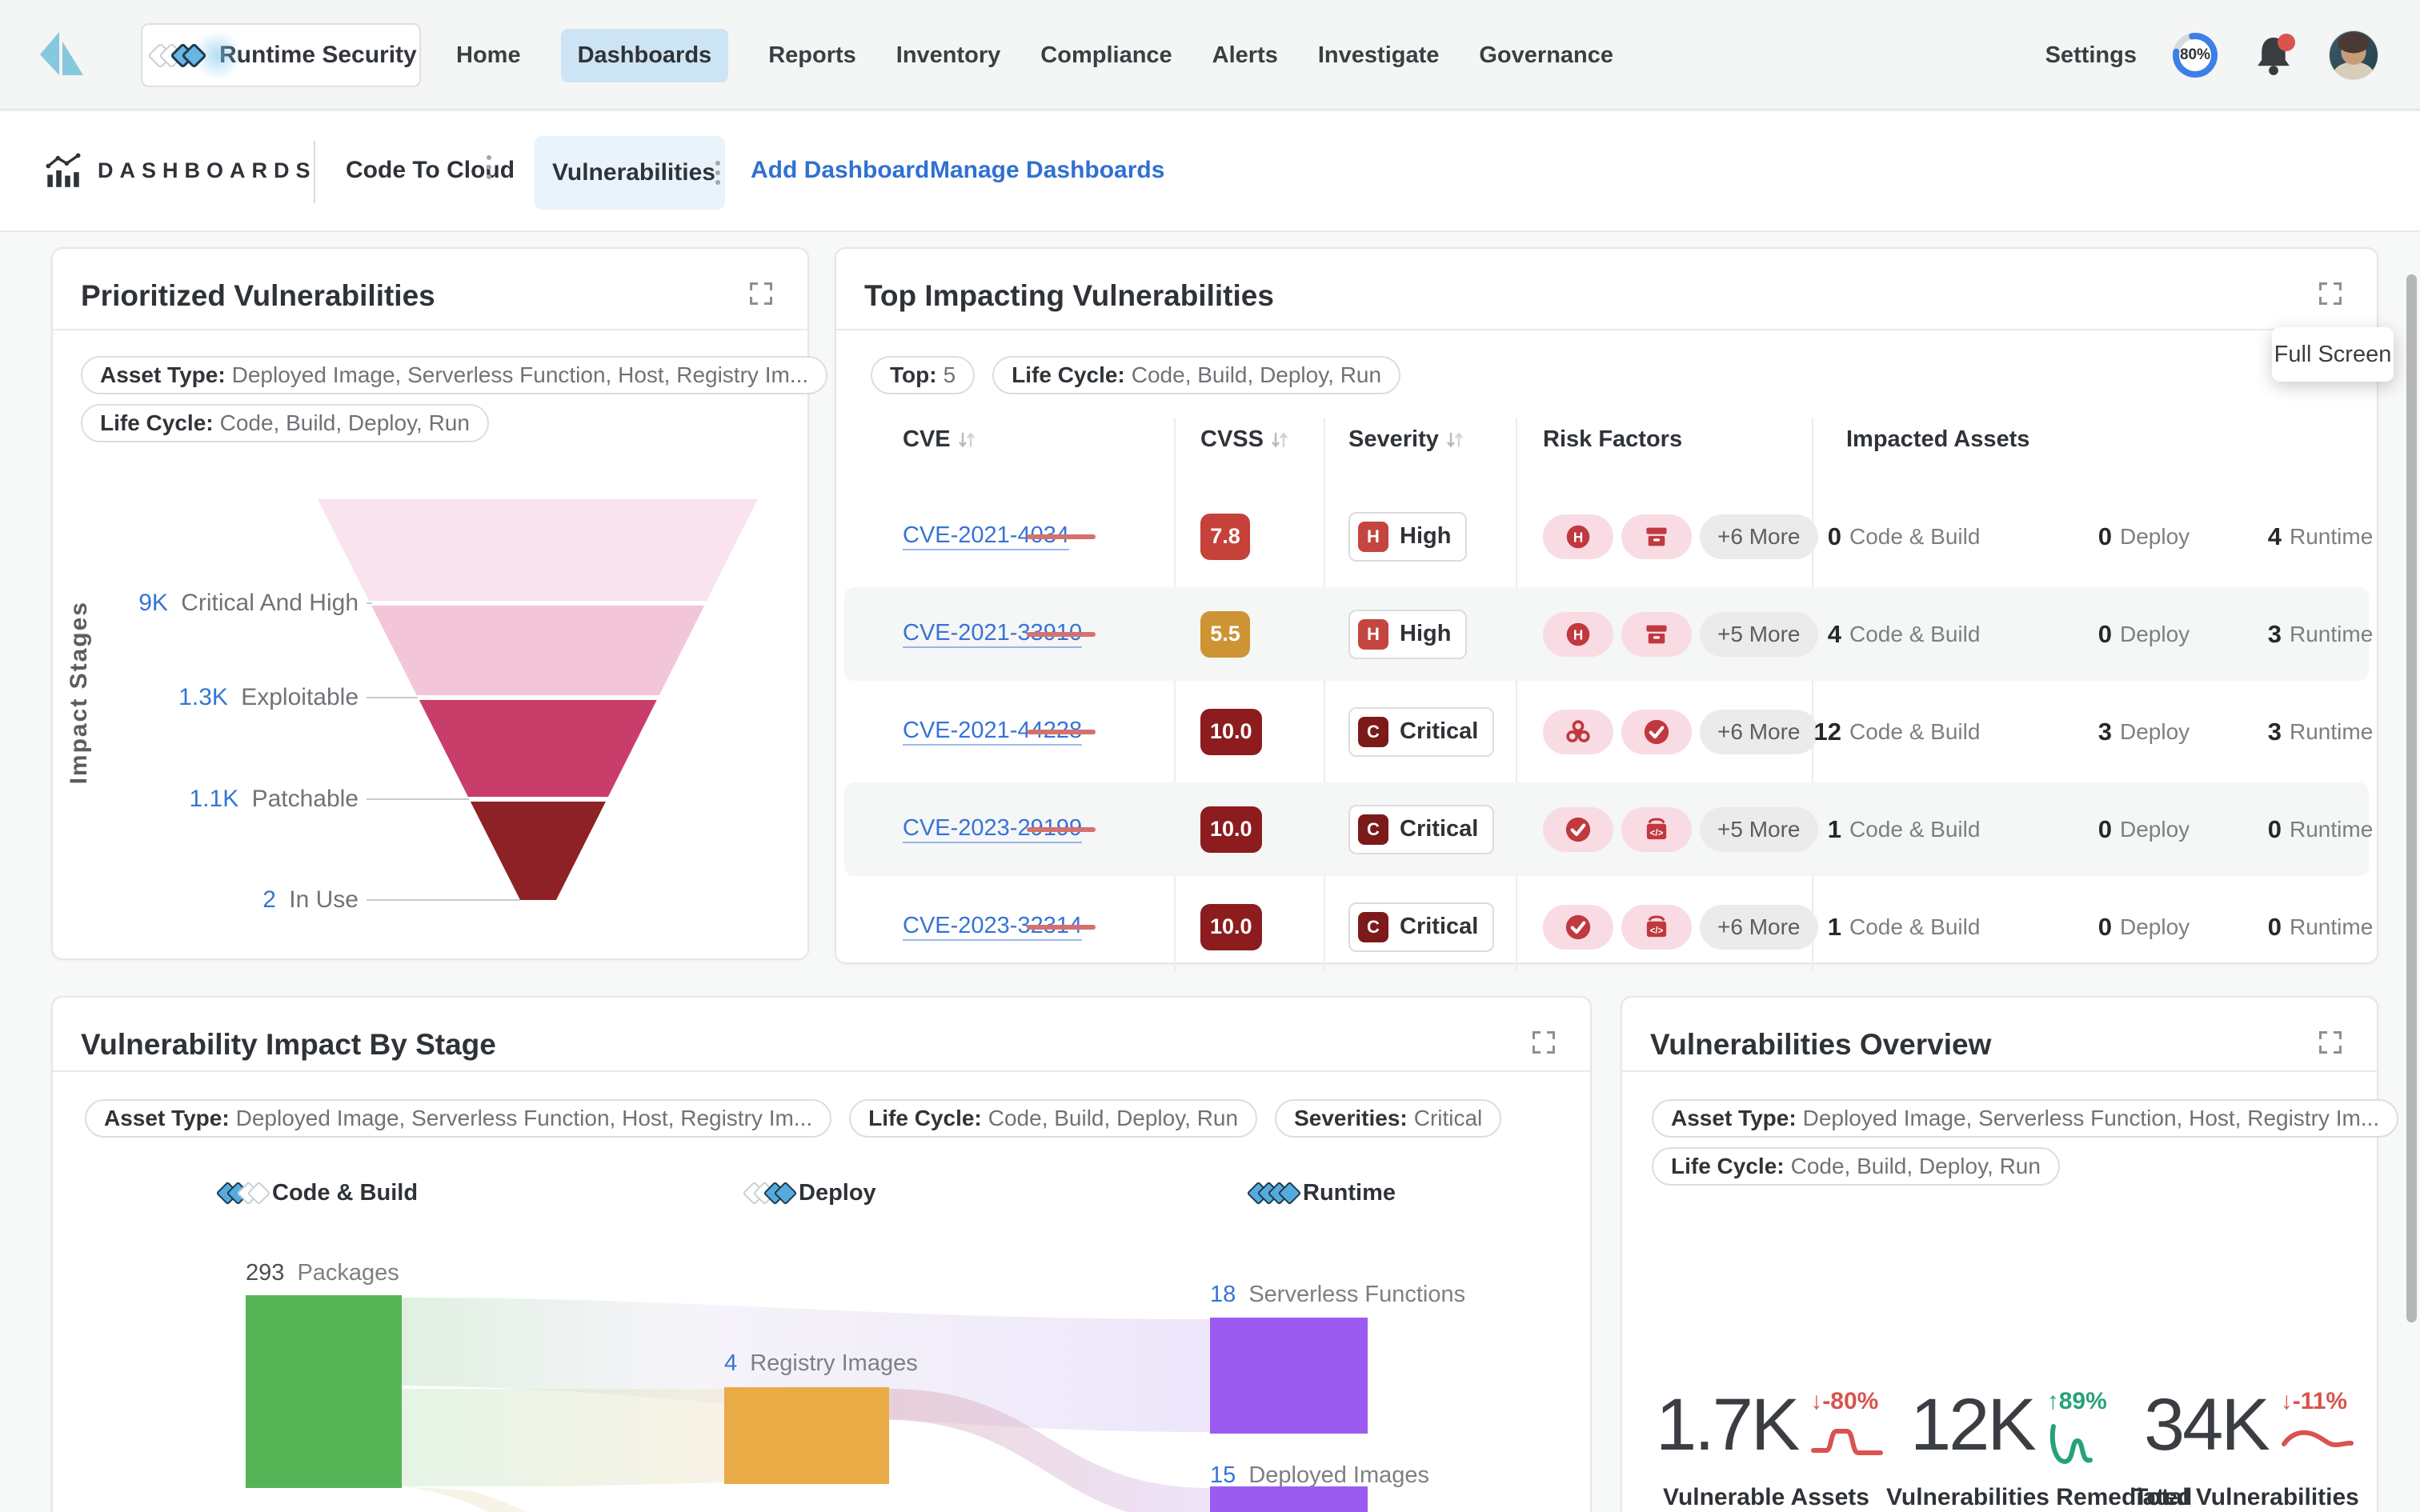 The image size is (2420, 1512). What do you see at coordinates (913, 374) in the screenshot?
I see `filter-label: Top:` at bounding box center [913, 374].